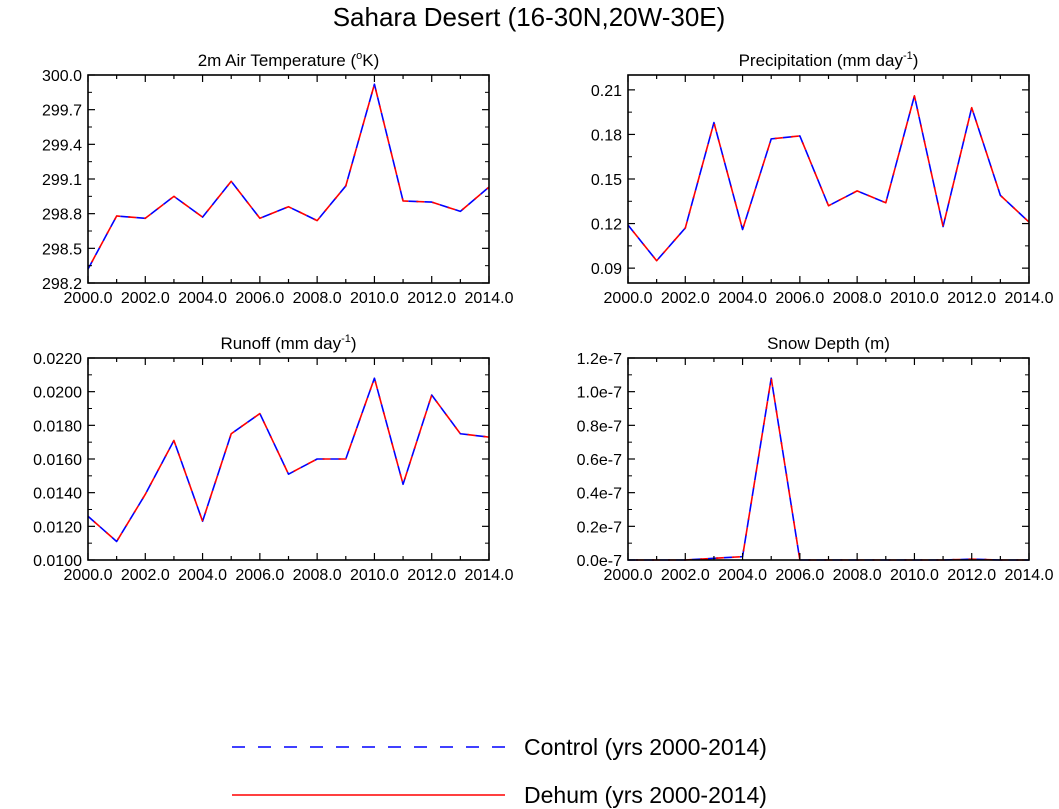 The image size is (1059, 809). What do you see at coordinates (62, 249) in the screenshot?
I see `y-tick-label: 298.5` at bounding box center [62, 249].